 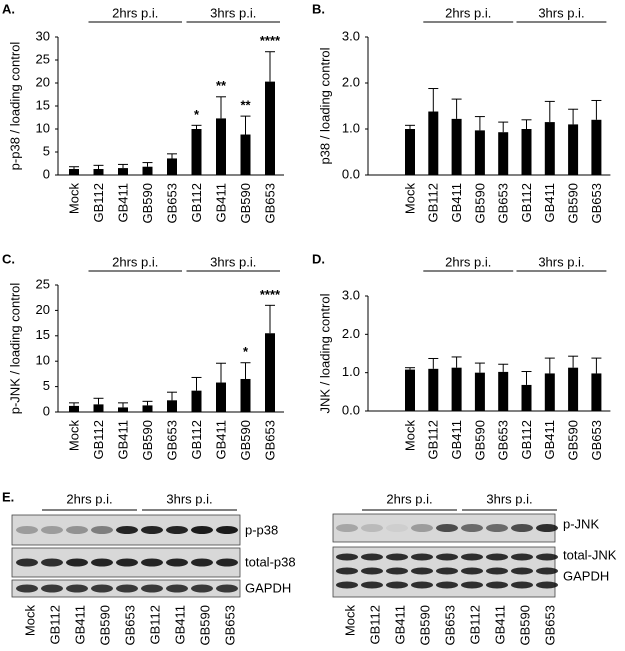 What do you see at coordinates (8, 258) in the screenshot?
I see `panel-label: C.` at bounding box center [8, 258].